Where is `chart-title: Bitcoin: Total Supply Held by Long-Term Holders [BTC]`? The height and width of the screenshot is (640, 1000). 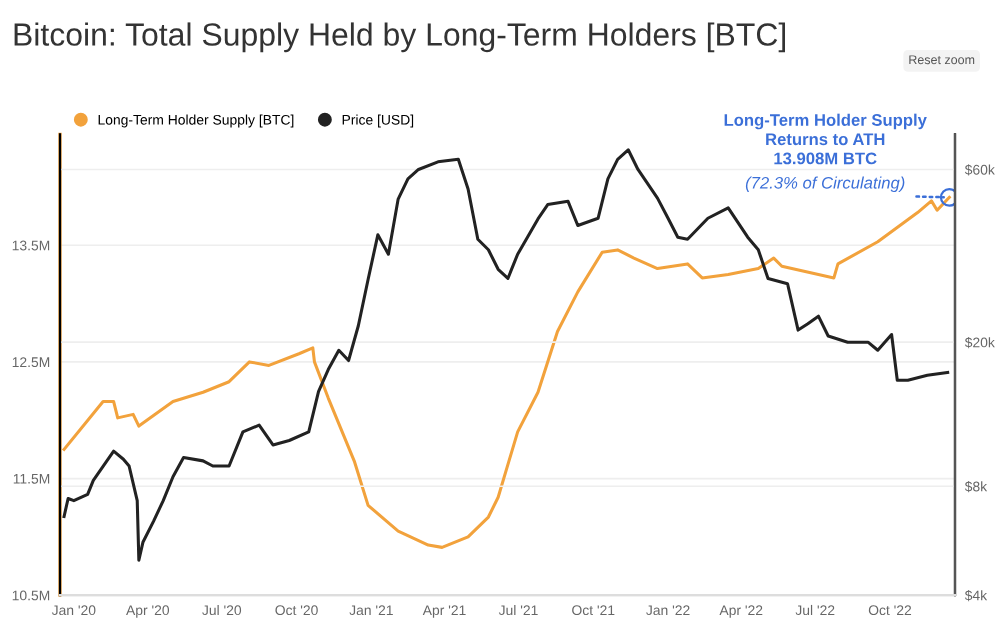 chart-title: Bitcoin: Total Supply Held by Long-Term Holders [BTC] is located at coordinates (400, 37).